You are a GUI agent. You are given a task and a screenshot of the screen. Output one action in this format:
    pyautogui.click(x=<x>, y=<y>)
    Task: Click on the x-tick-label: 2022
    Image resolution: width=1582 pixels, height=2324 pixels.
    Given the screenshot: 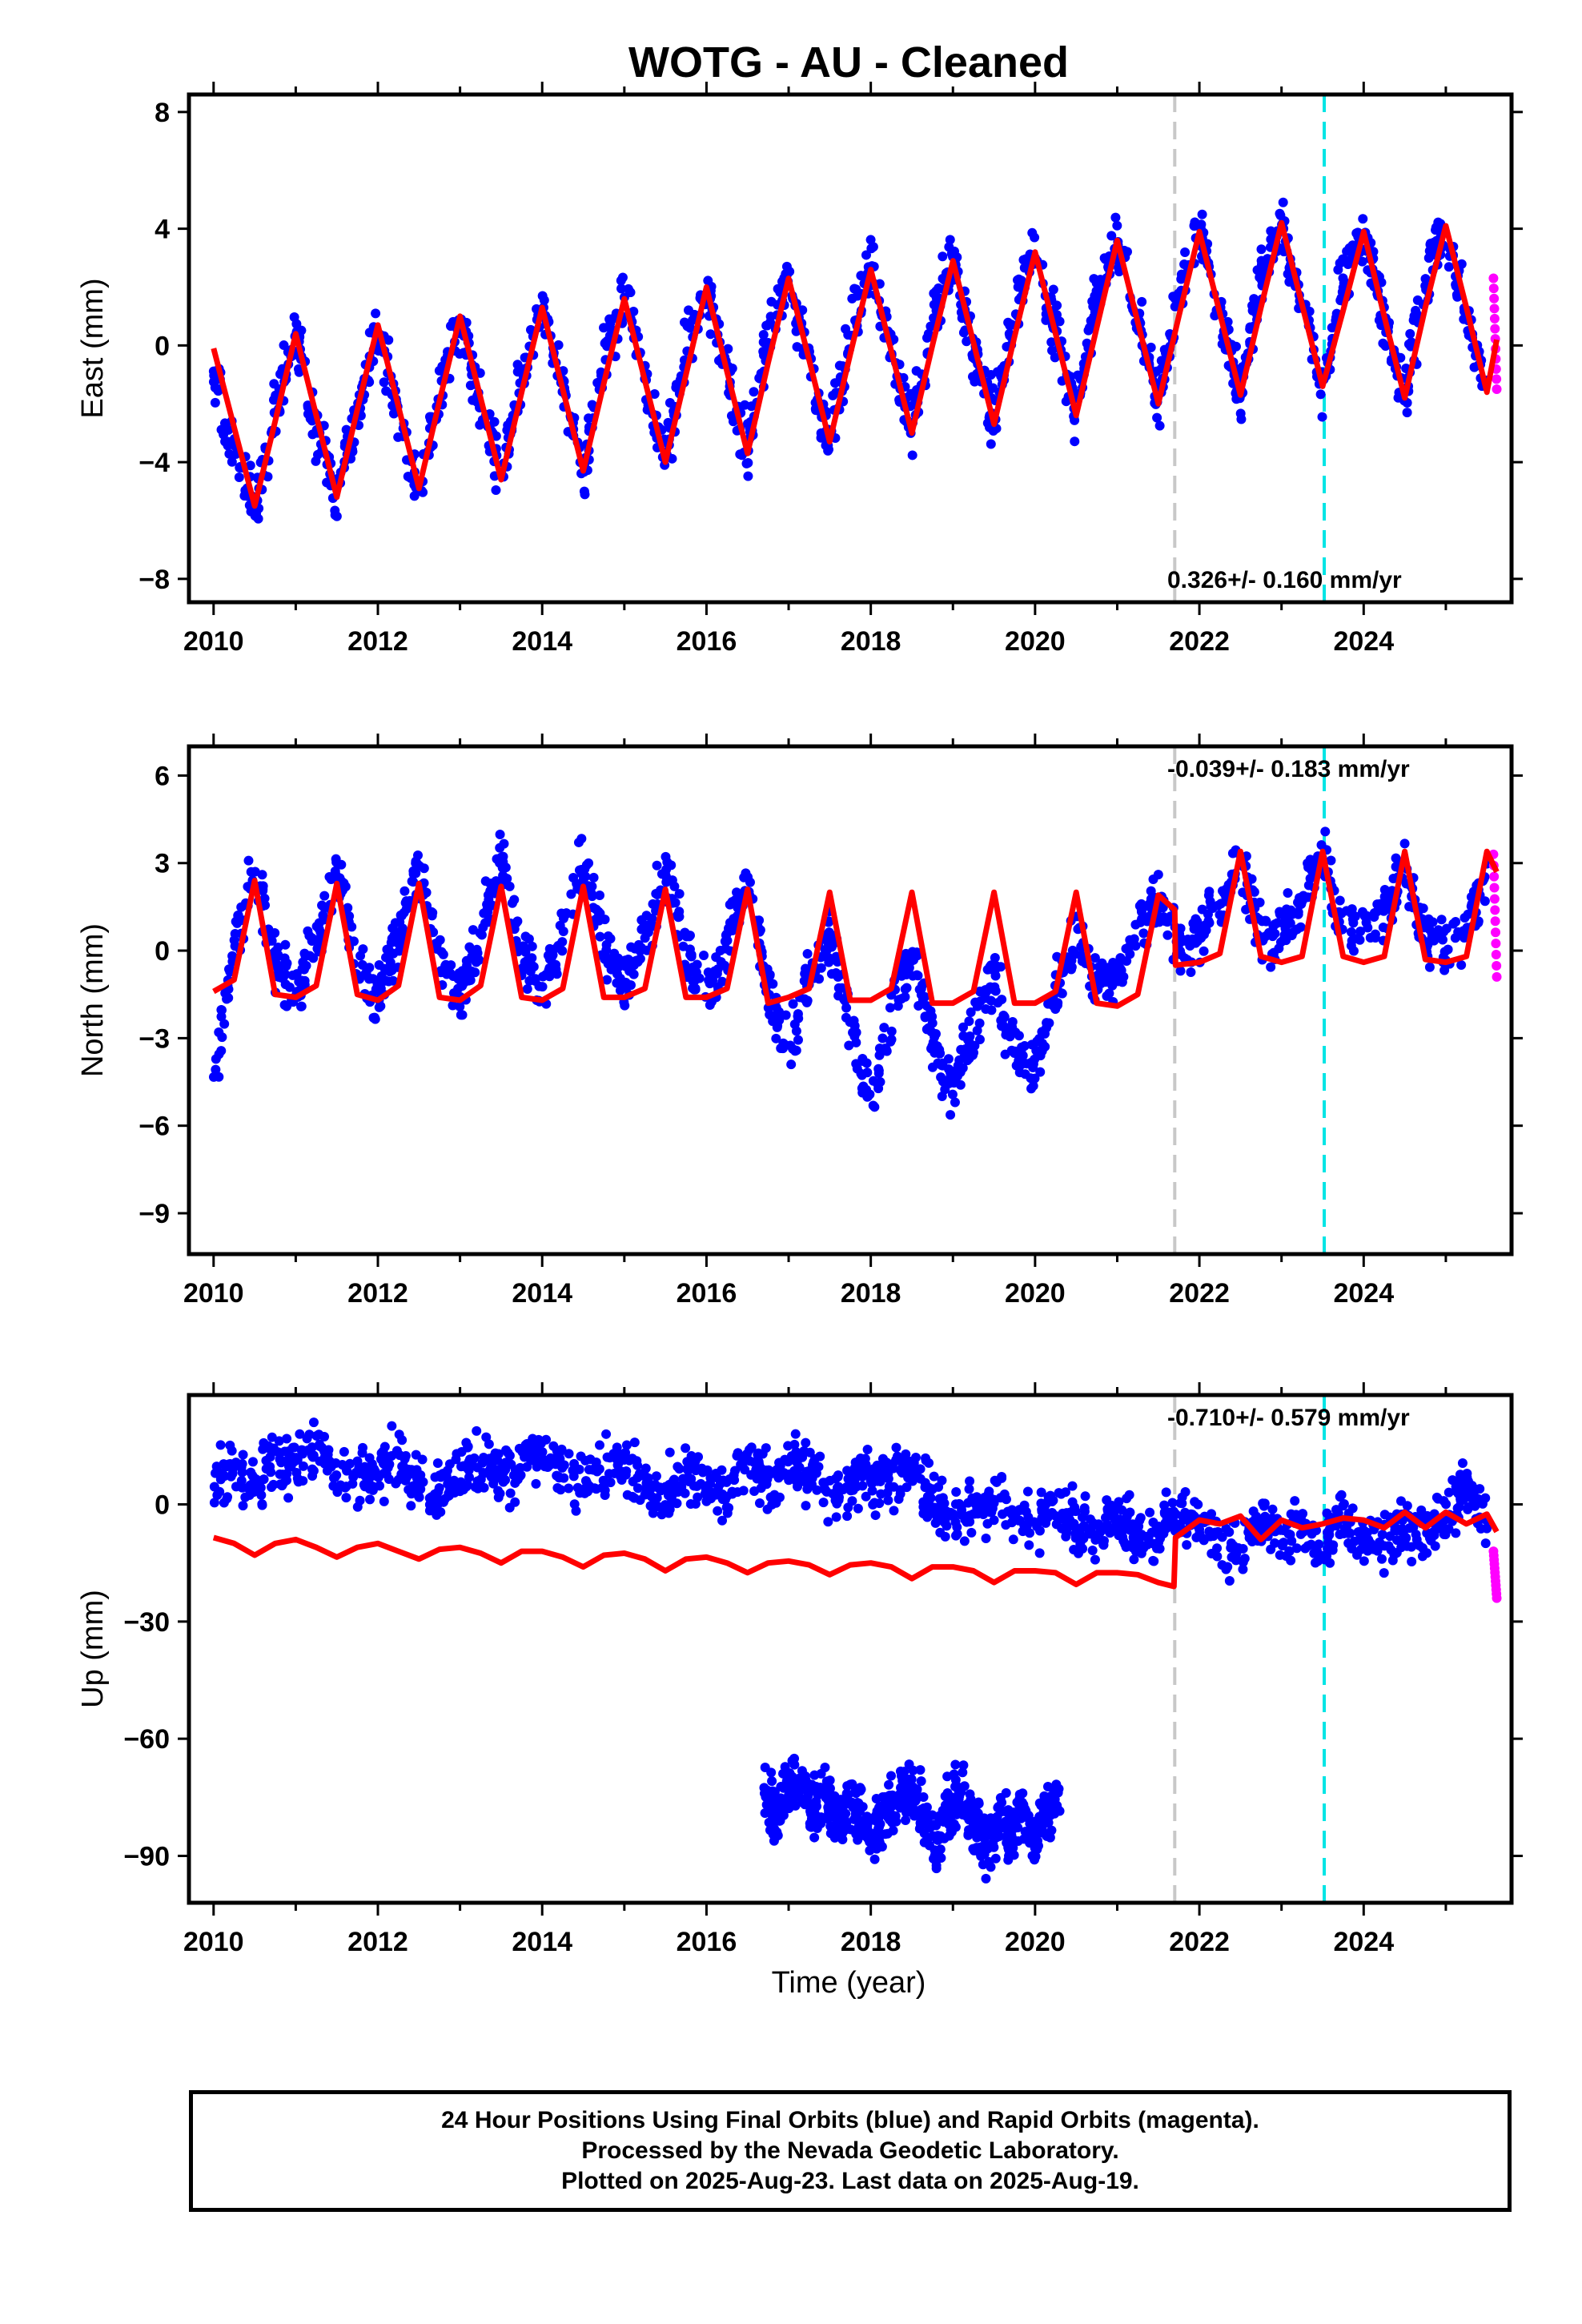 What is the action you would take?
    pyautogui.click(x=1199, y=641)
    